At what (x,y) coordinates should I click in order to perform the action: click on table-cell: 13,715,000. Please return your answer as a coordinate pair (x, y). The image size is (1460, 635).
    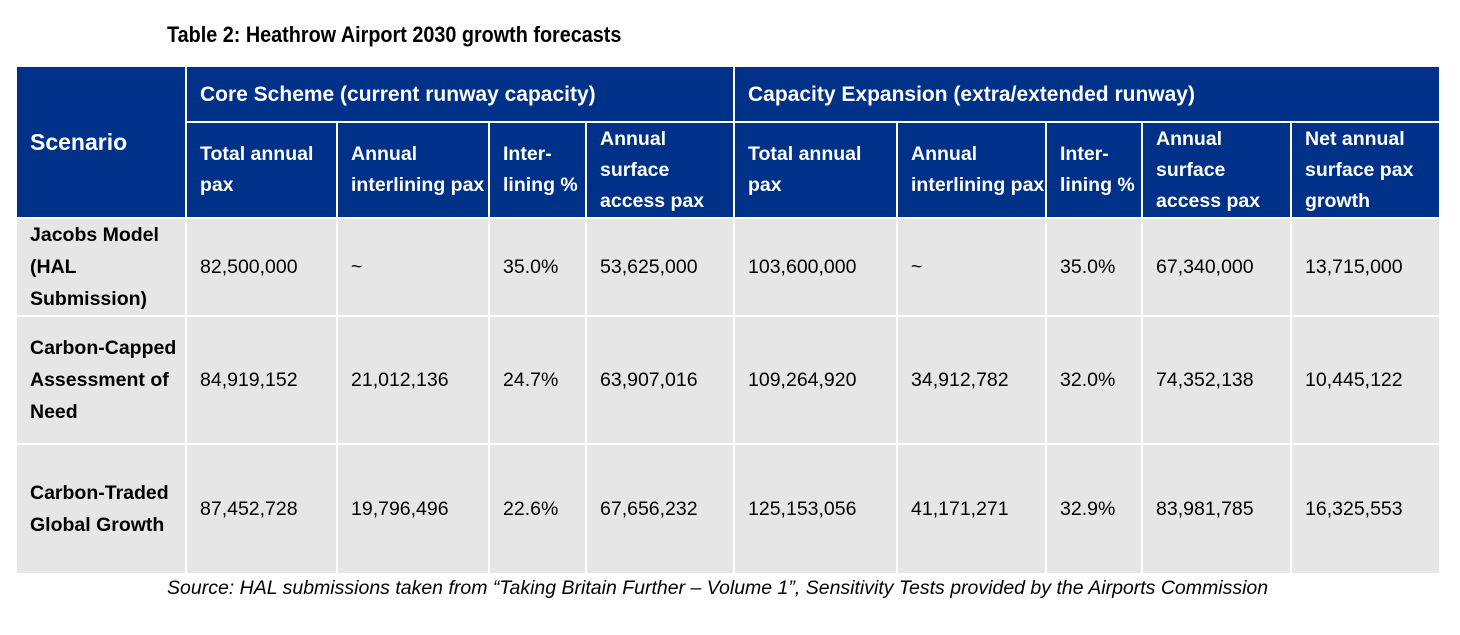
    Looking at the image, I should click on (1366, 267).